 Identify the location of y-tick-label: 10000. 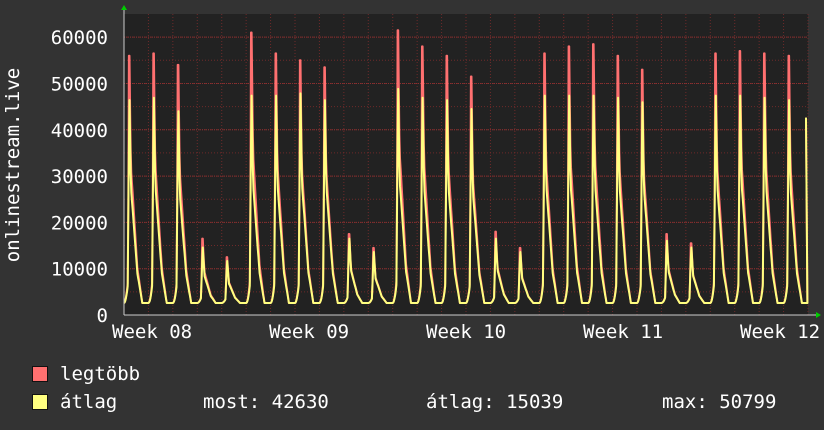
(79, 270).